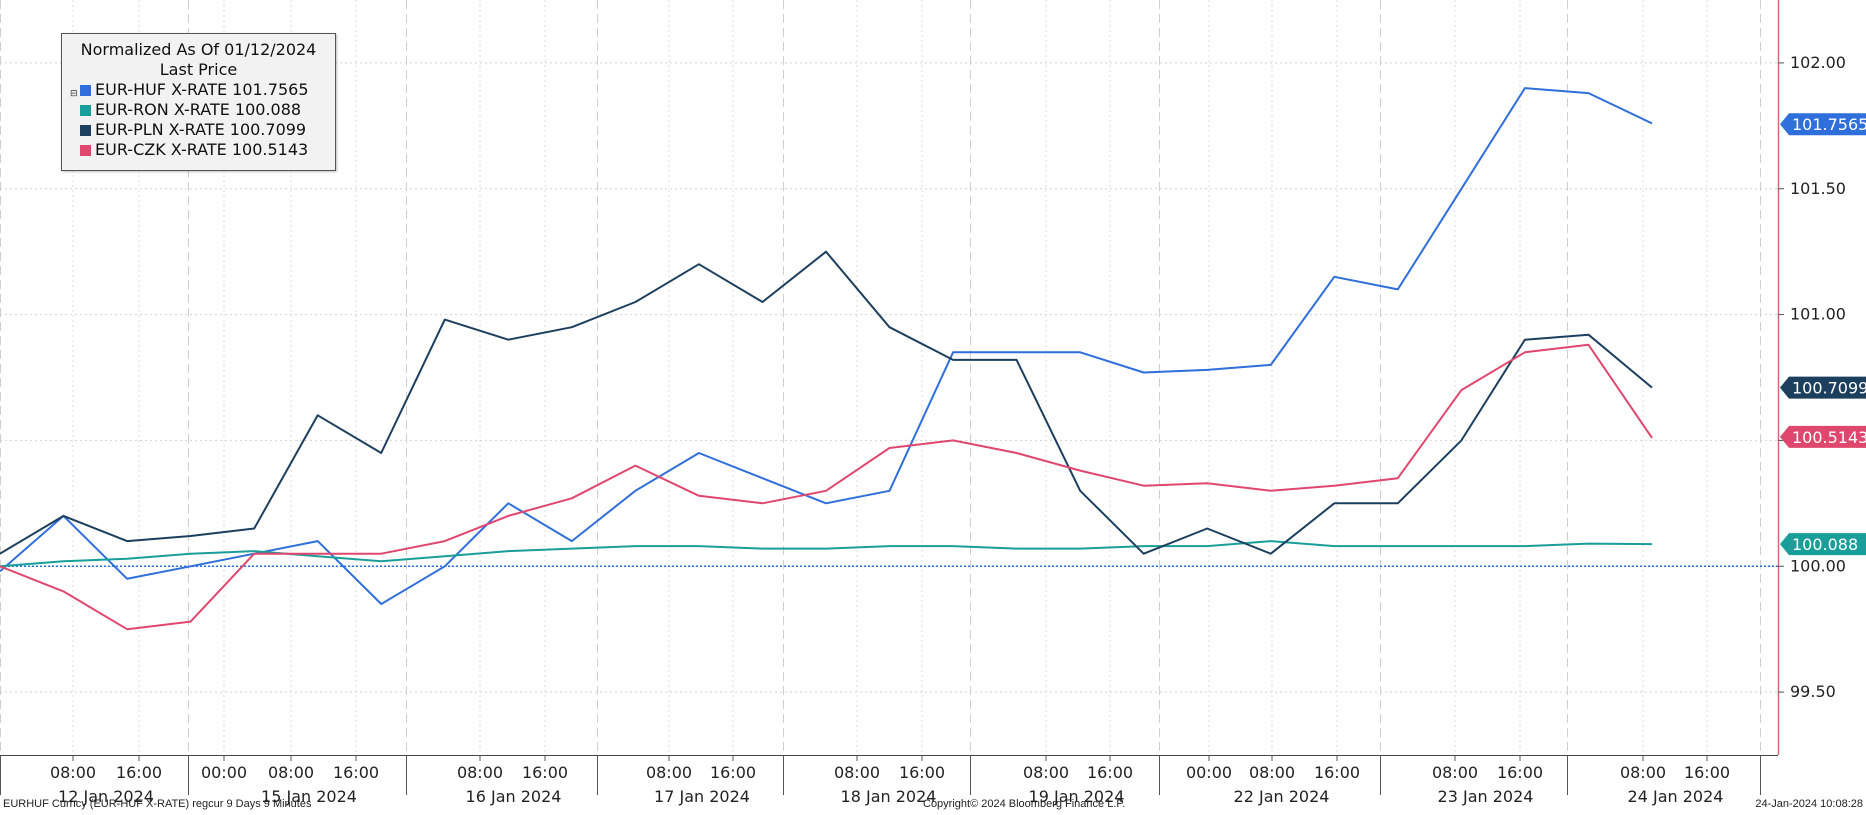  I want to click on legend-title: Normalized As Of 01/12/2024, so click(198, 49).